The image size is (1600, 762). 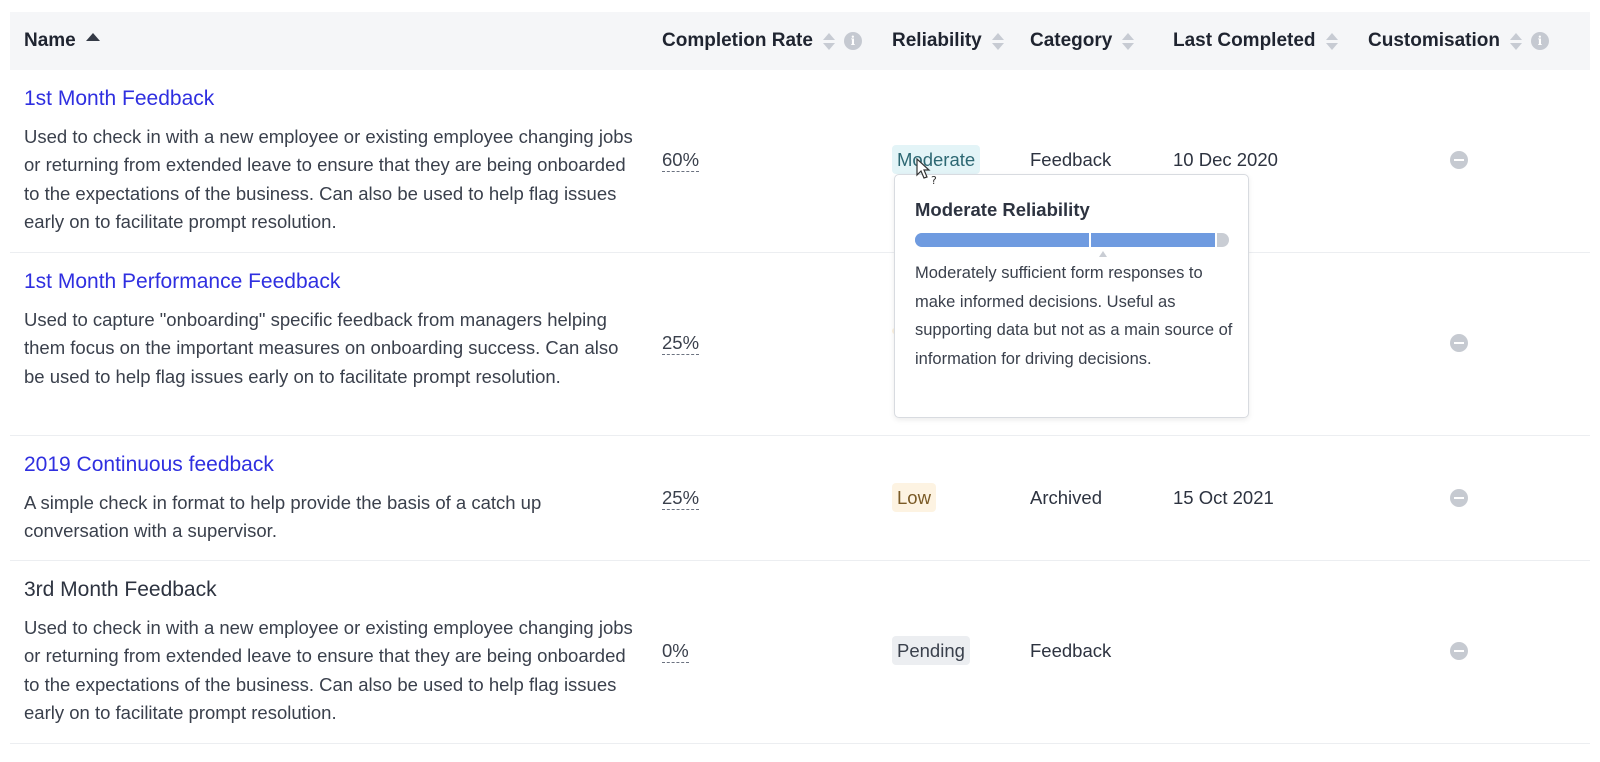 What do you see at coordinates (182, 281) in the screenshot?
I see `form-name-link: 1st Month Performance Feedback` at bounding box center [182, 281].